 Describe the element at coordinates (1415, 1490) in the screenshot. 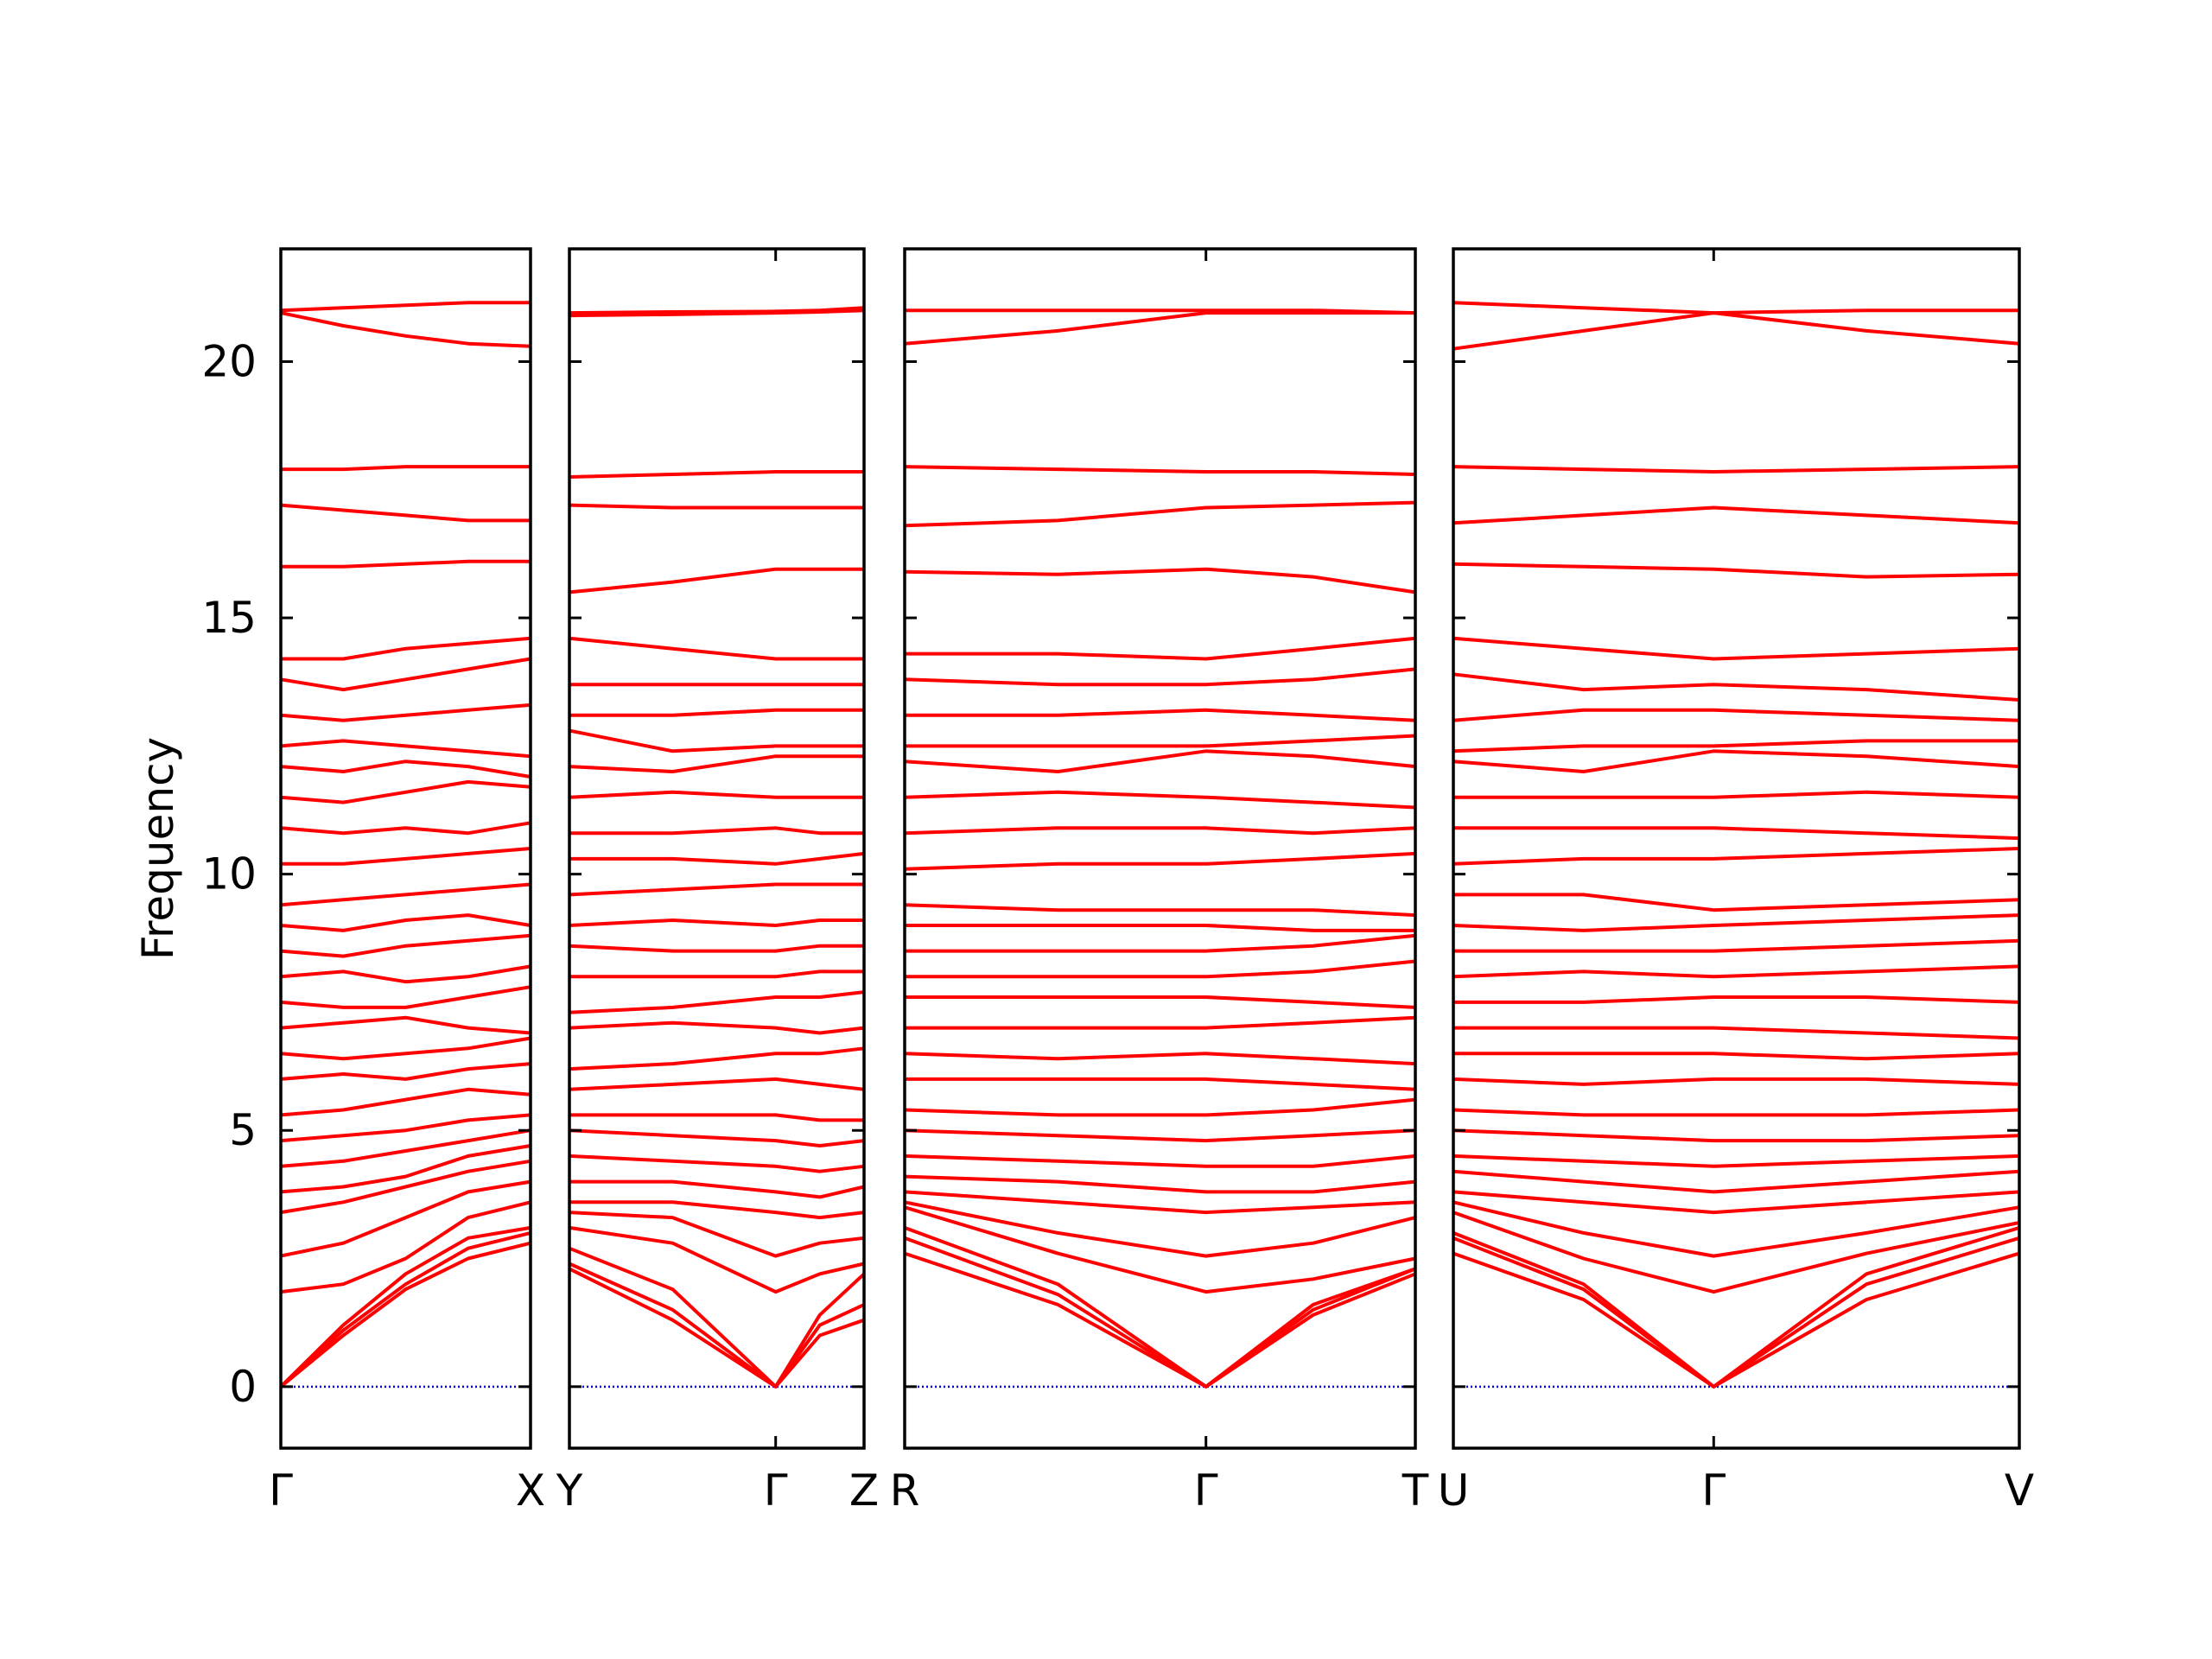

I see `x-tick-label: T` at that location.